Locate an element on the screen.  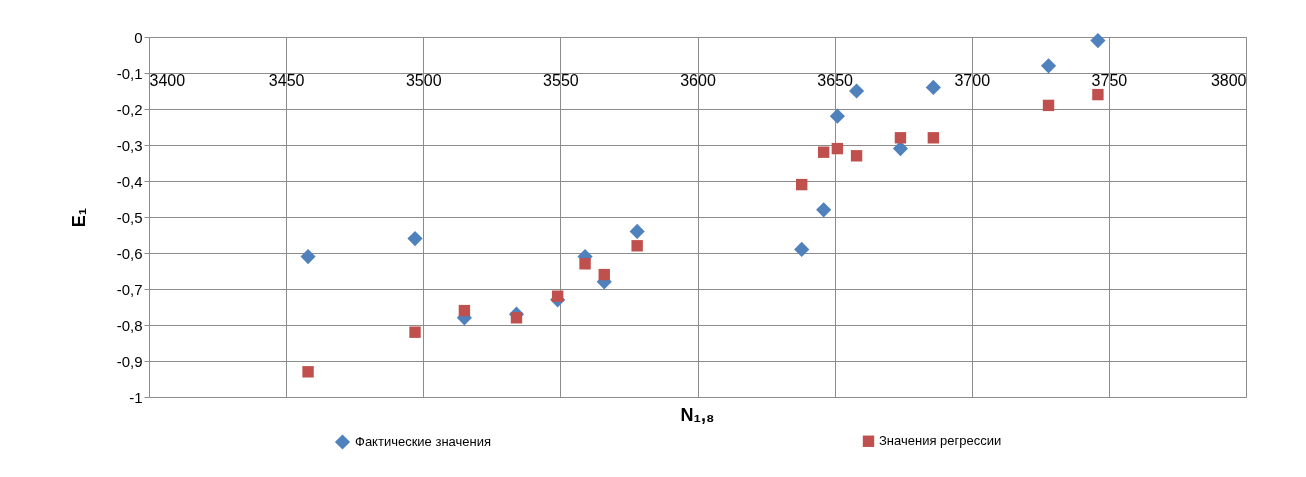
y-tick-label: -0,1 is located at coordinates (129, 73).